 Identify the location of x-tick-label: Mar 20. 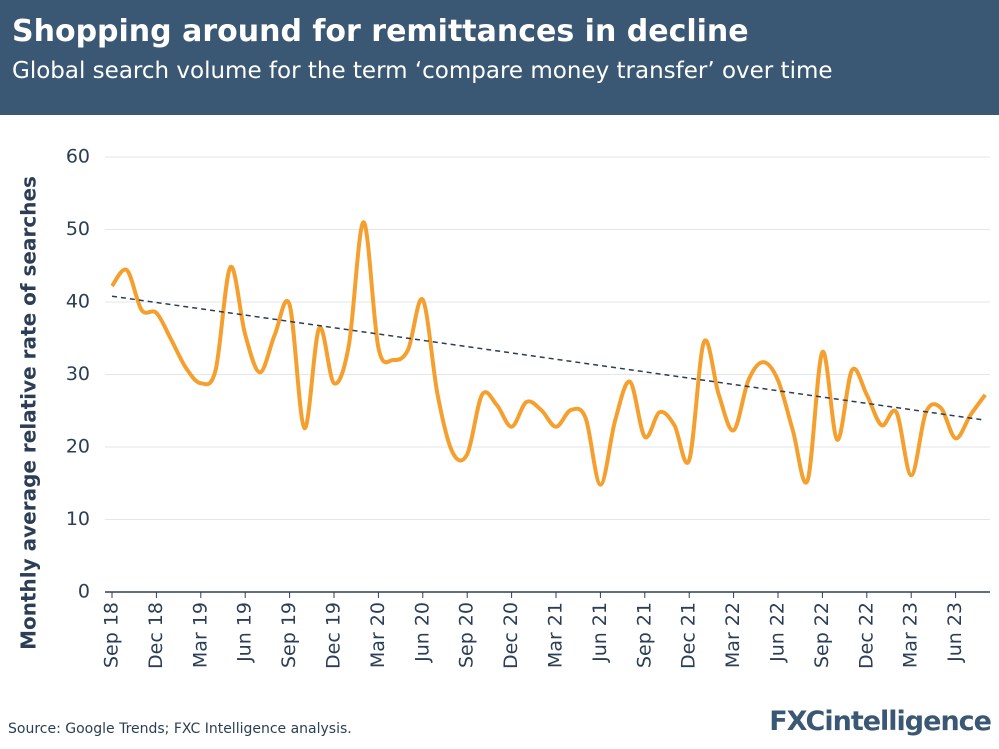
(378, 635).